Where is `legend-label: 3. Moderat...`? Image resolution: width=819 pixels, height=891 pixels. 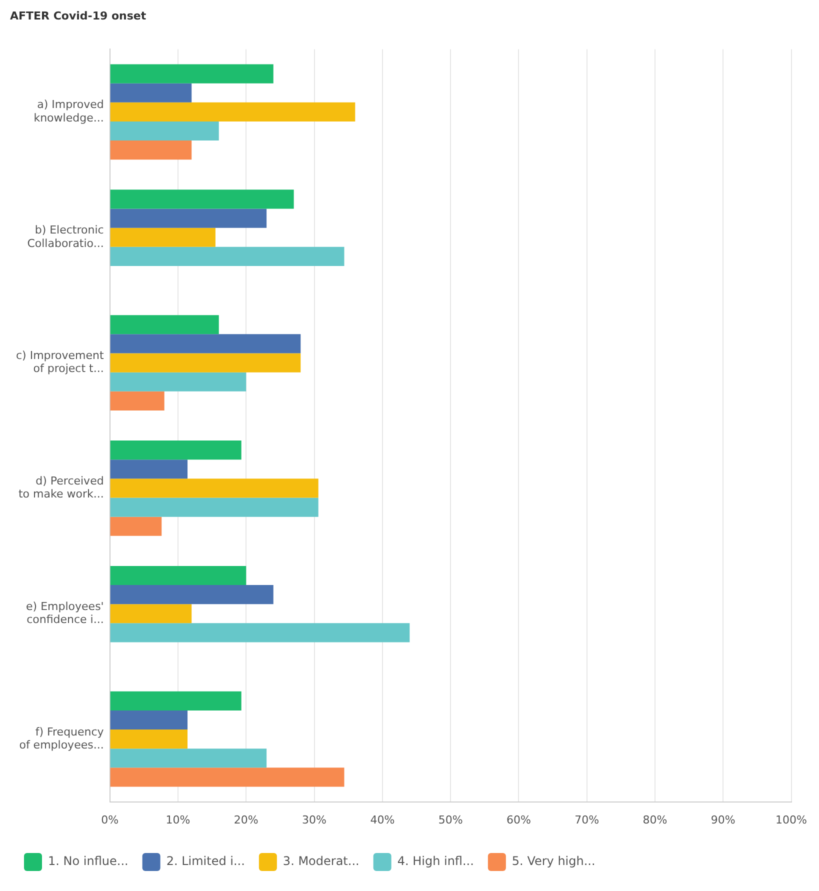 legend-label: 3. Moderat... is located at coordinates (321, 861).